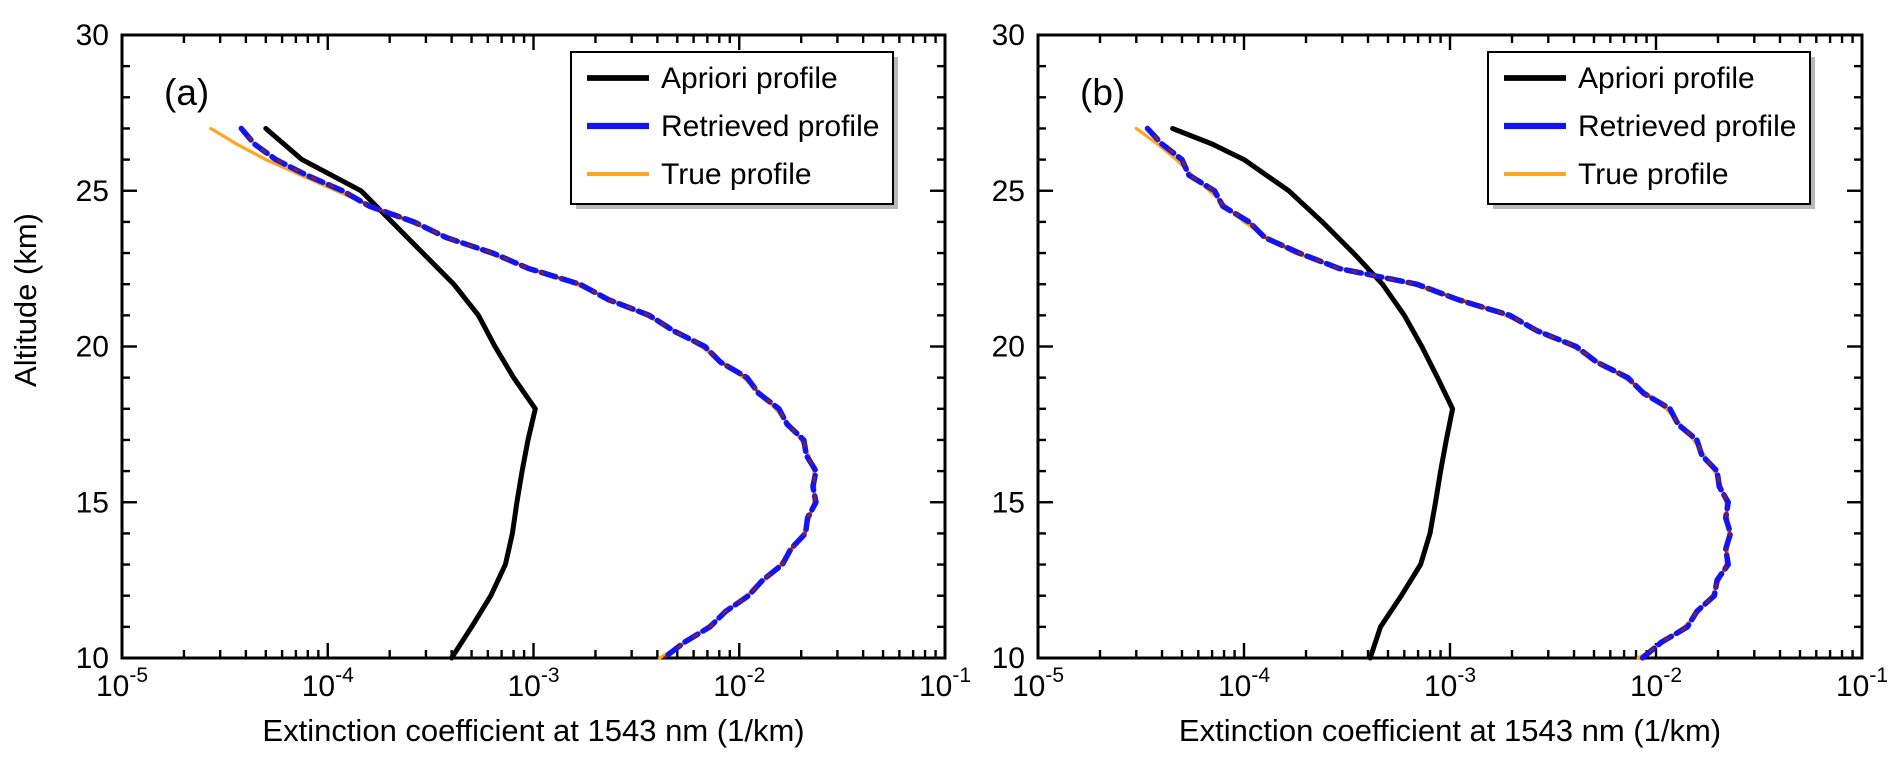  Describe the element at coordinates (186, 92) in the screenshot. I see `panel-letter-a: (a)` at that location.